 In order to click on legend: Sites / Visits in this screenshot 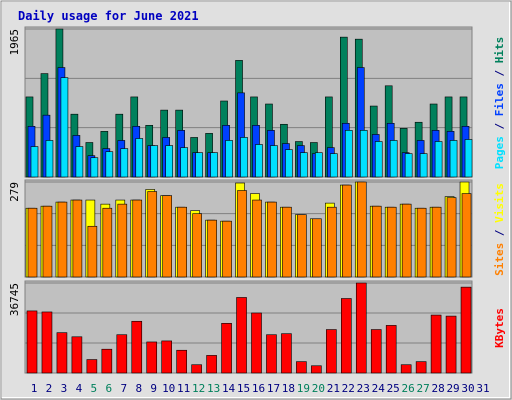, I will do `click(499, 229)`.